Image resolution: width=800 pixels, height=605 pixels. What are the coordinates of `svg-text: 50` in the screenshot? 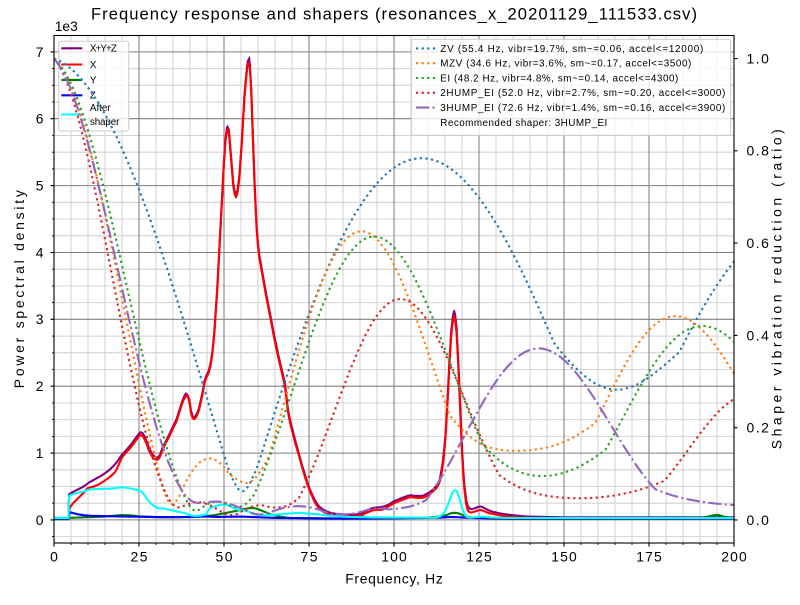 It's located at (224, 557).